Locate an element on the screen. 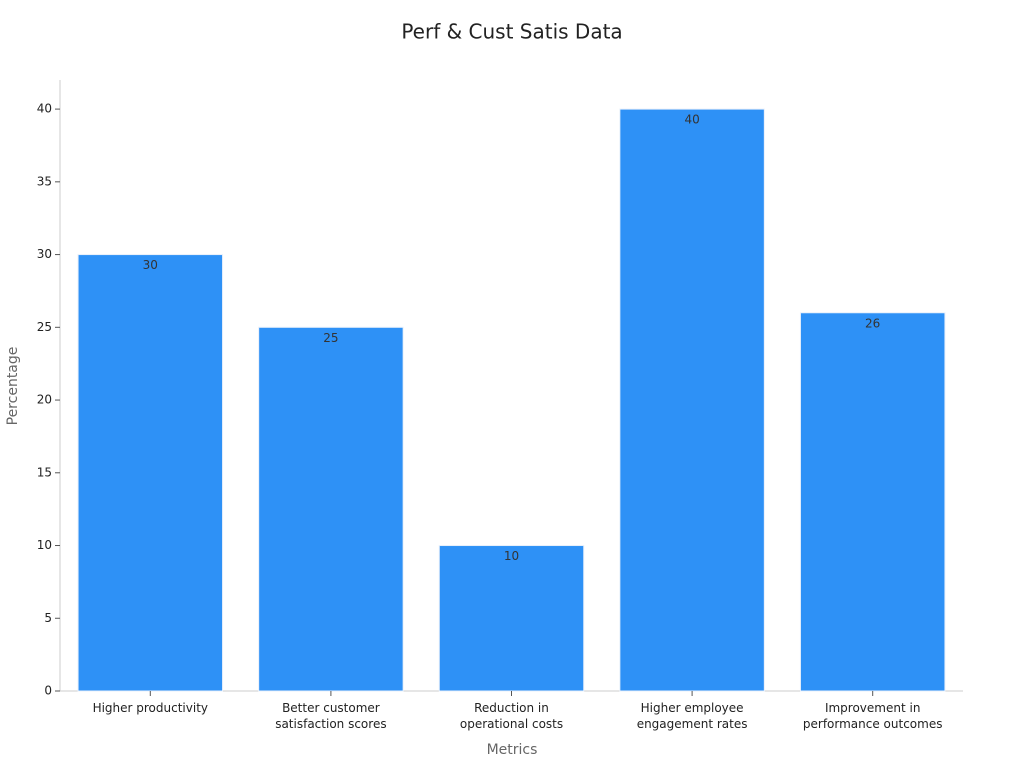  x-tick-label: Reduction in operational costs is located at coordinates (511, 716).